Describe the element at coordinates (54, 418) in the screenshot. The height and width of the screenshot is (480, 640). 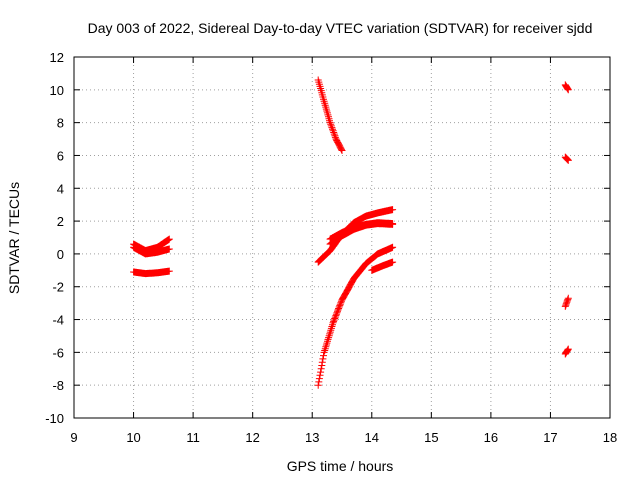
I see `y-tick-label: -10` at that location.